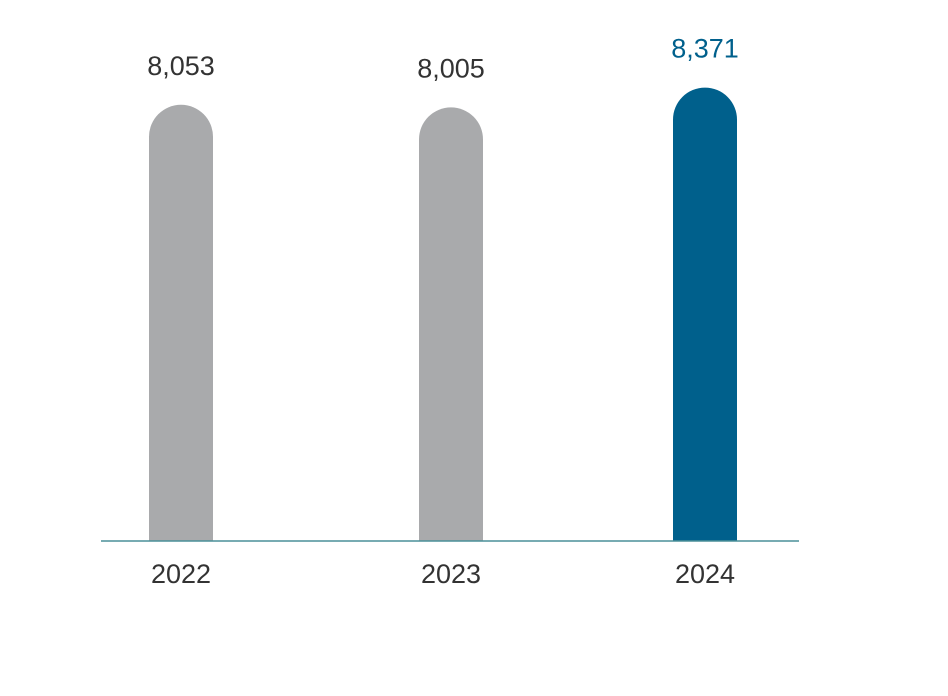 This screenshot has width=948, height=696. Describe the element at coordinates (451, 324) in the screenshot. I see `bar-2023` at that location.